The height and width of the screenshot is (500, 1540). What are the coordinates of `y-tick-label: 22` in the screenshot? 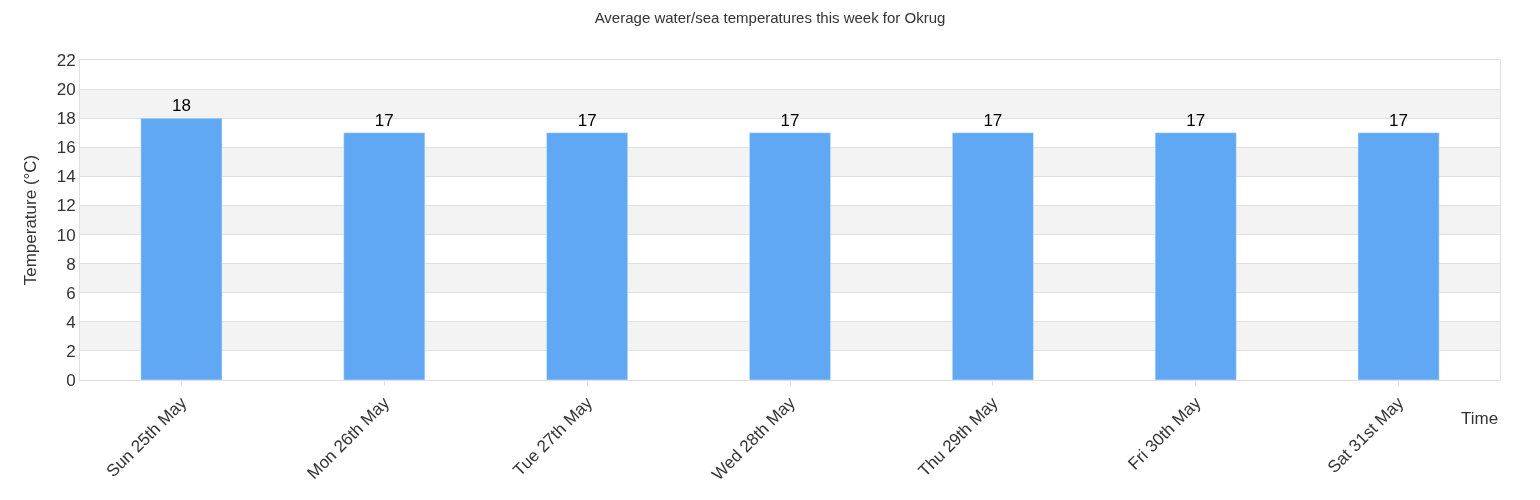 It's located at (66, 60).